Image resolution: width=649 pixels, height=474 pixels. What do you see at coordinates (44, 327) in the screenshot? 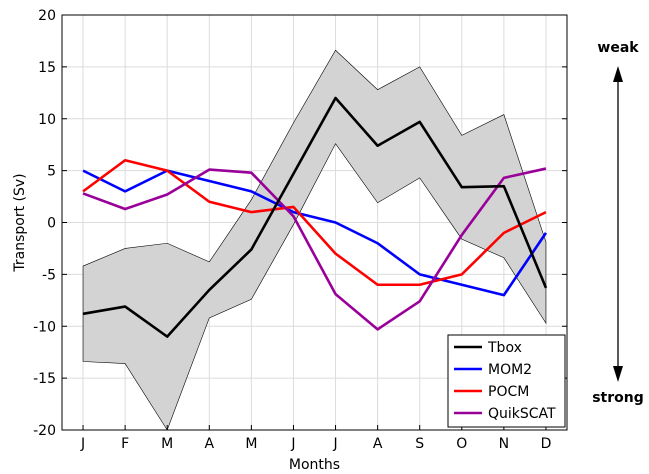
I see `y-tick-label: -10` at bounding box center [44, 327].